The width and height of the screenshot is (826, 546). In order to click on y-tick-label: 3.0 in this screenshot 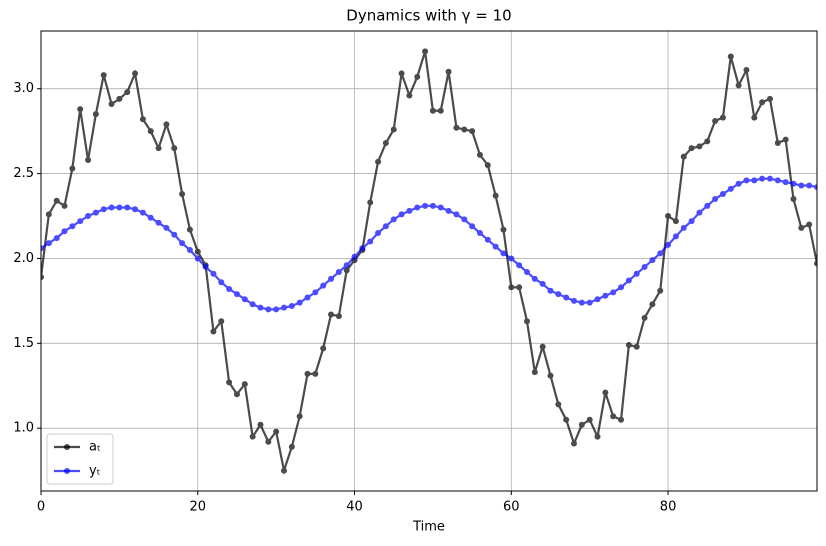, I will do `click(23, 88)`.